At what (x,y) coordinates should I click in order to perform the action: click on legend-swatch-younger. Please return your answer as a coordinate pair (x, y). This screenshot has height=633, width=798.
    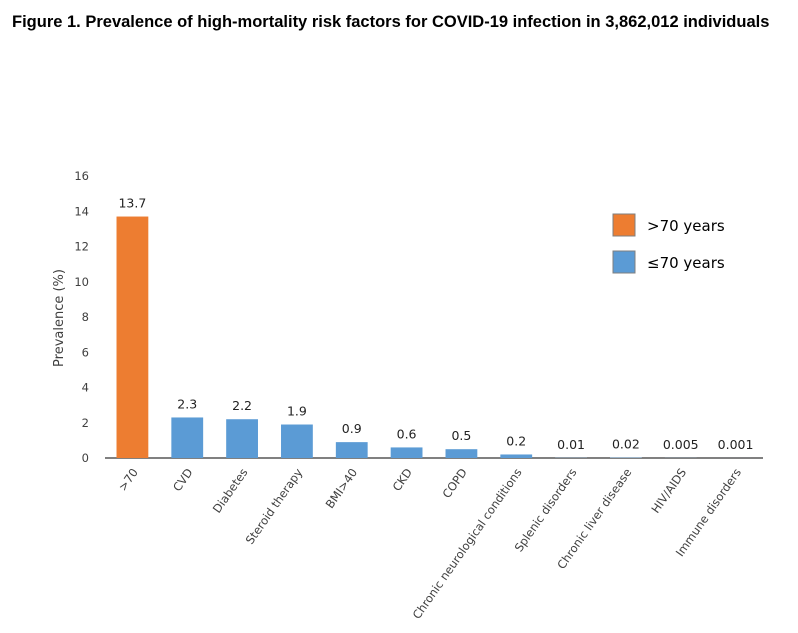
    Looking at the image, I should click on (624, 262).